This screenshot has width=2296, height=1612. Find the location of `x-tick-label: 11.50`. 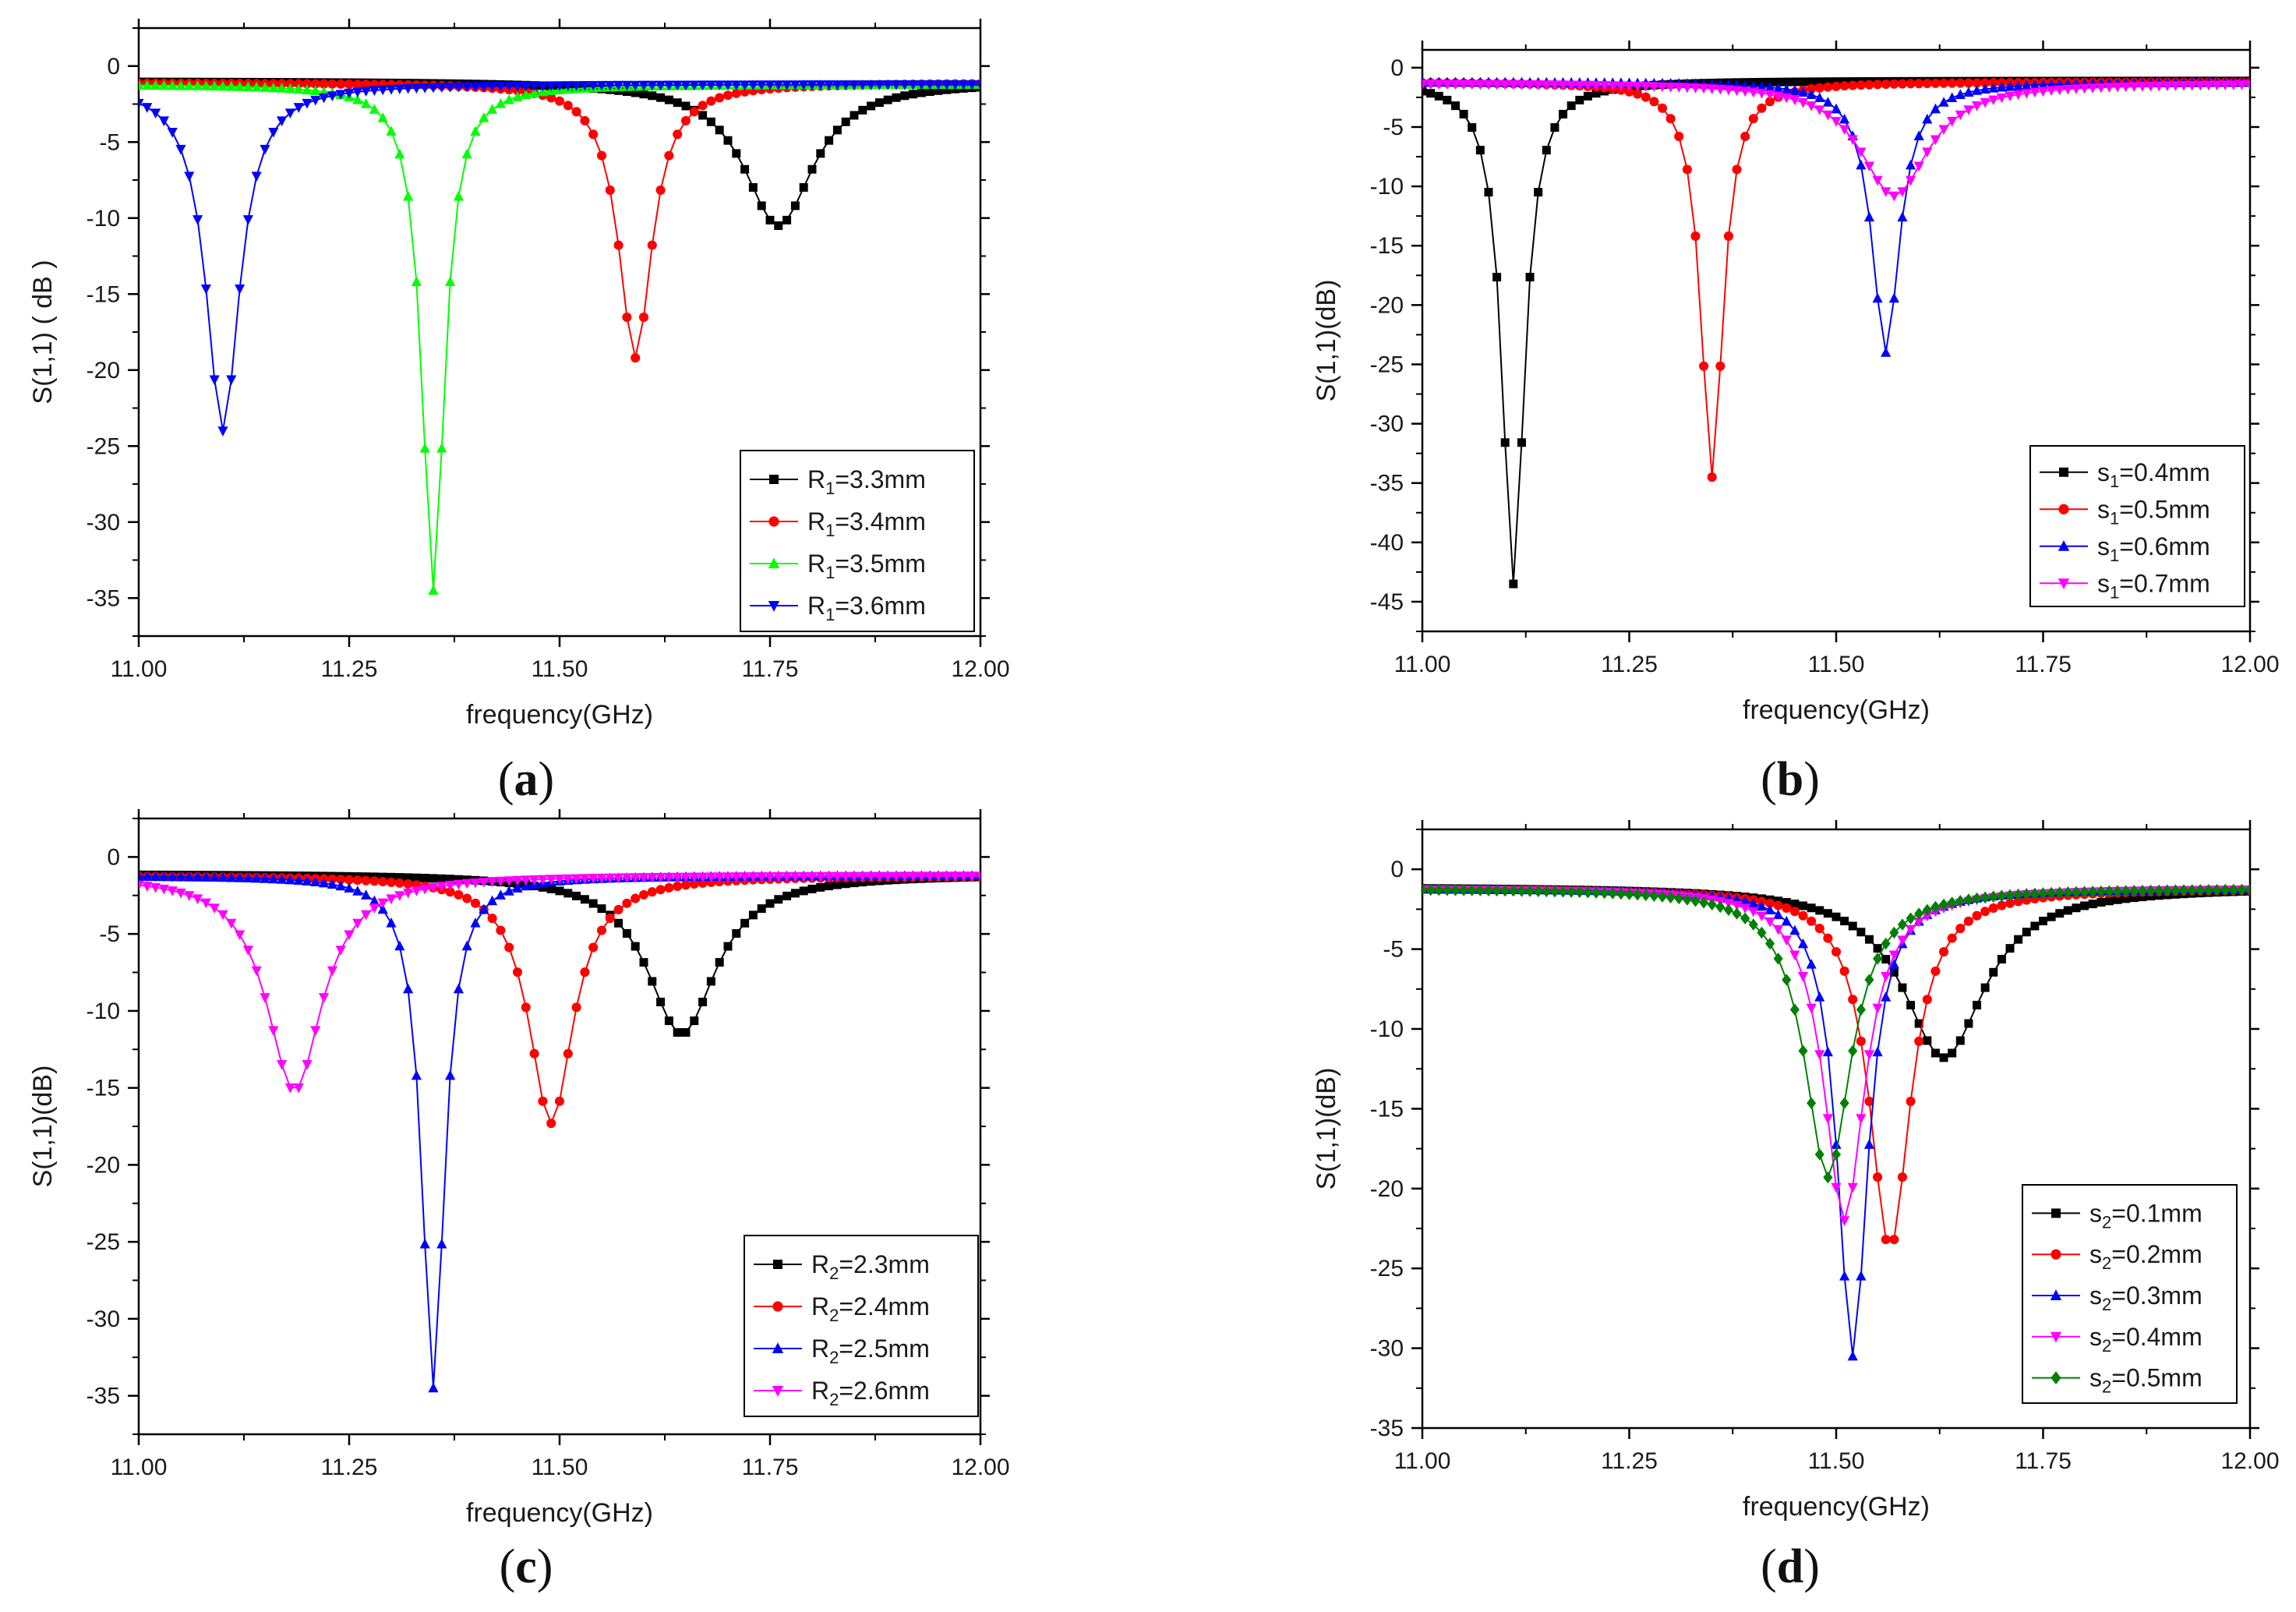

x-tick-label: 11.50 is located at coordinates (560, 1467).